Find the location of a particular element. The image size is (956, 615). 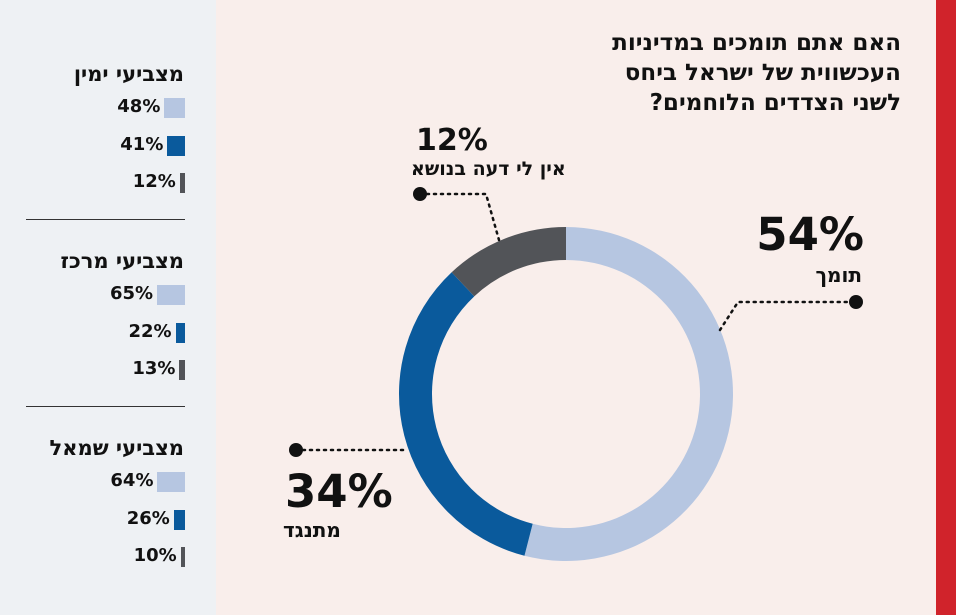

leader-line-support is located at coordinates (788, 316).